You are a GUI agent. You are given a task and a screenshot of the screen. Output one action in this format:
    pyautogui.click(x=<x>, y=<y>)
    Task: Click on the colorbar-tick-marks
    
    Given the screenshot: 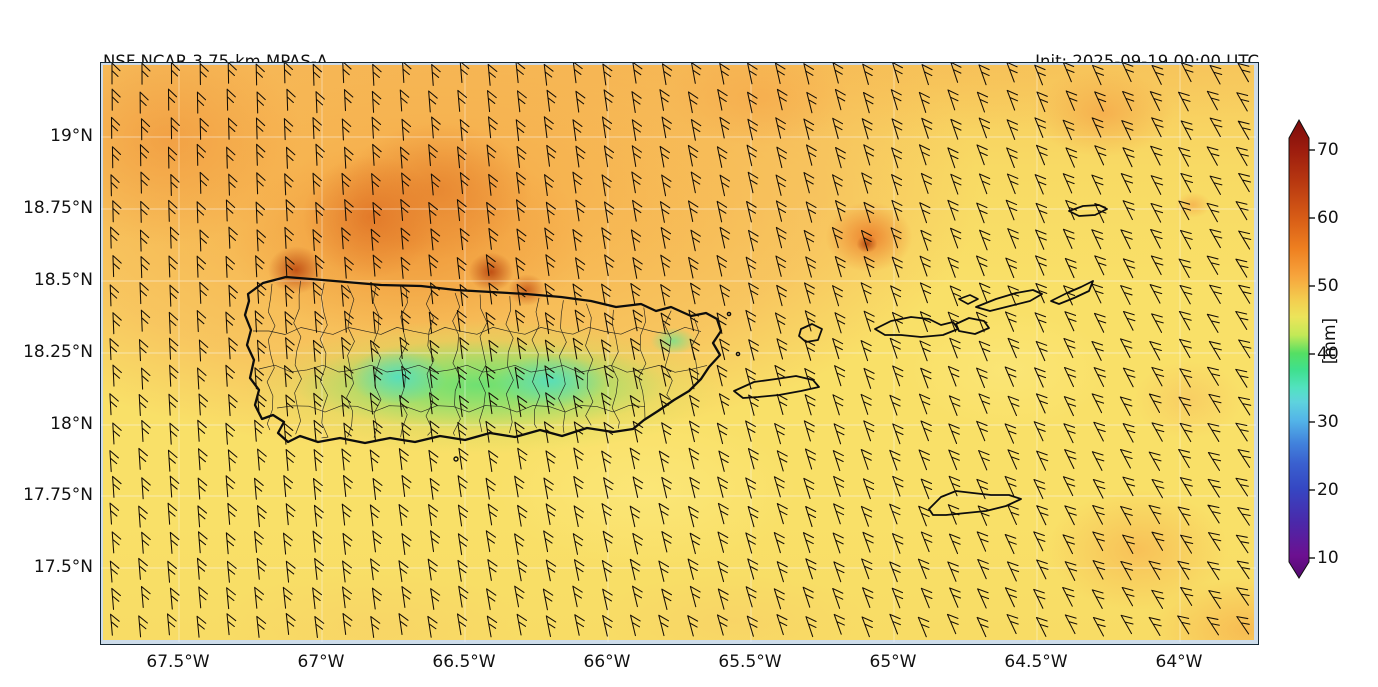 What is the action you would take?
    pyautogui.click(x=1312, y=354)
    